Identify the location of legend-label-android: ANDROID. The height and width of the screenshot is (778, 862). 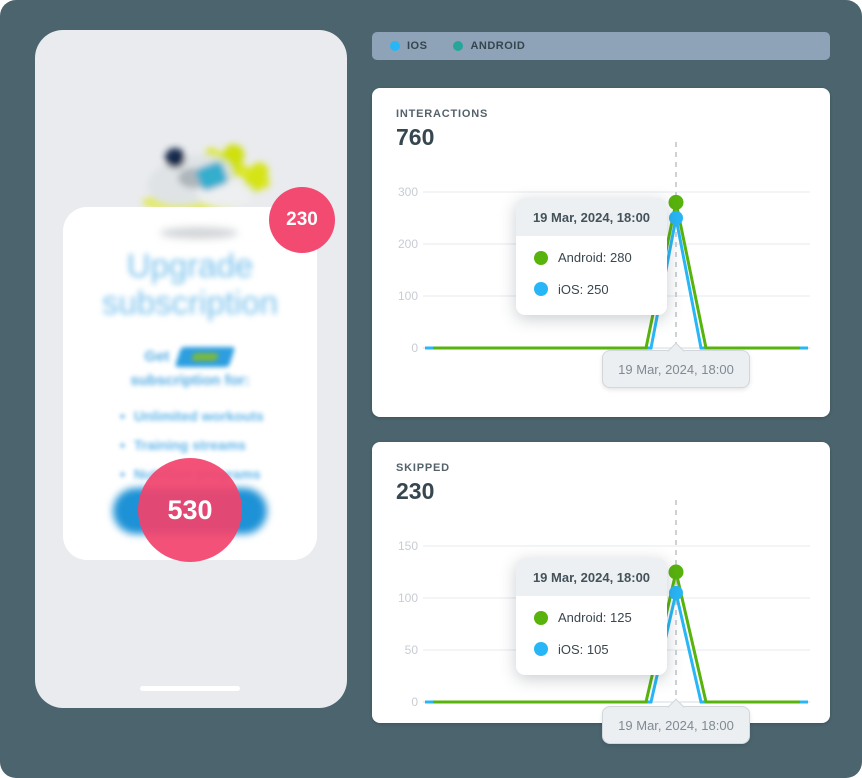
(498, 46).